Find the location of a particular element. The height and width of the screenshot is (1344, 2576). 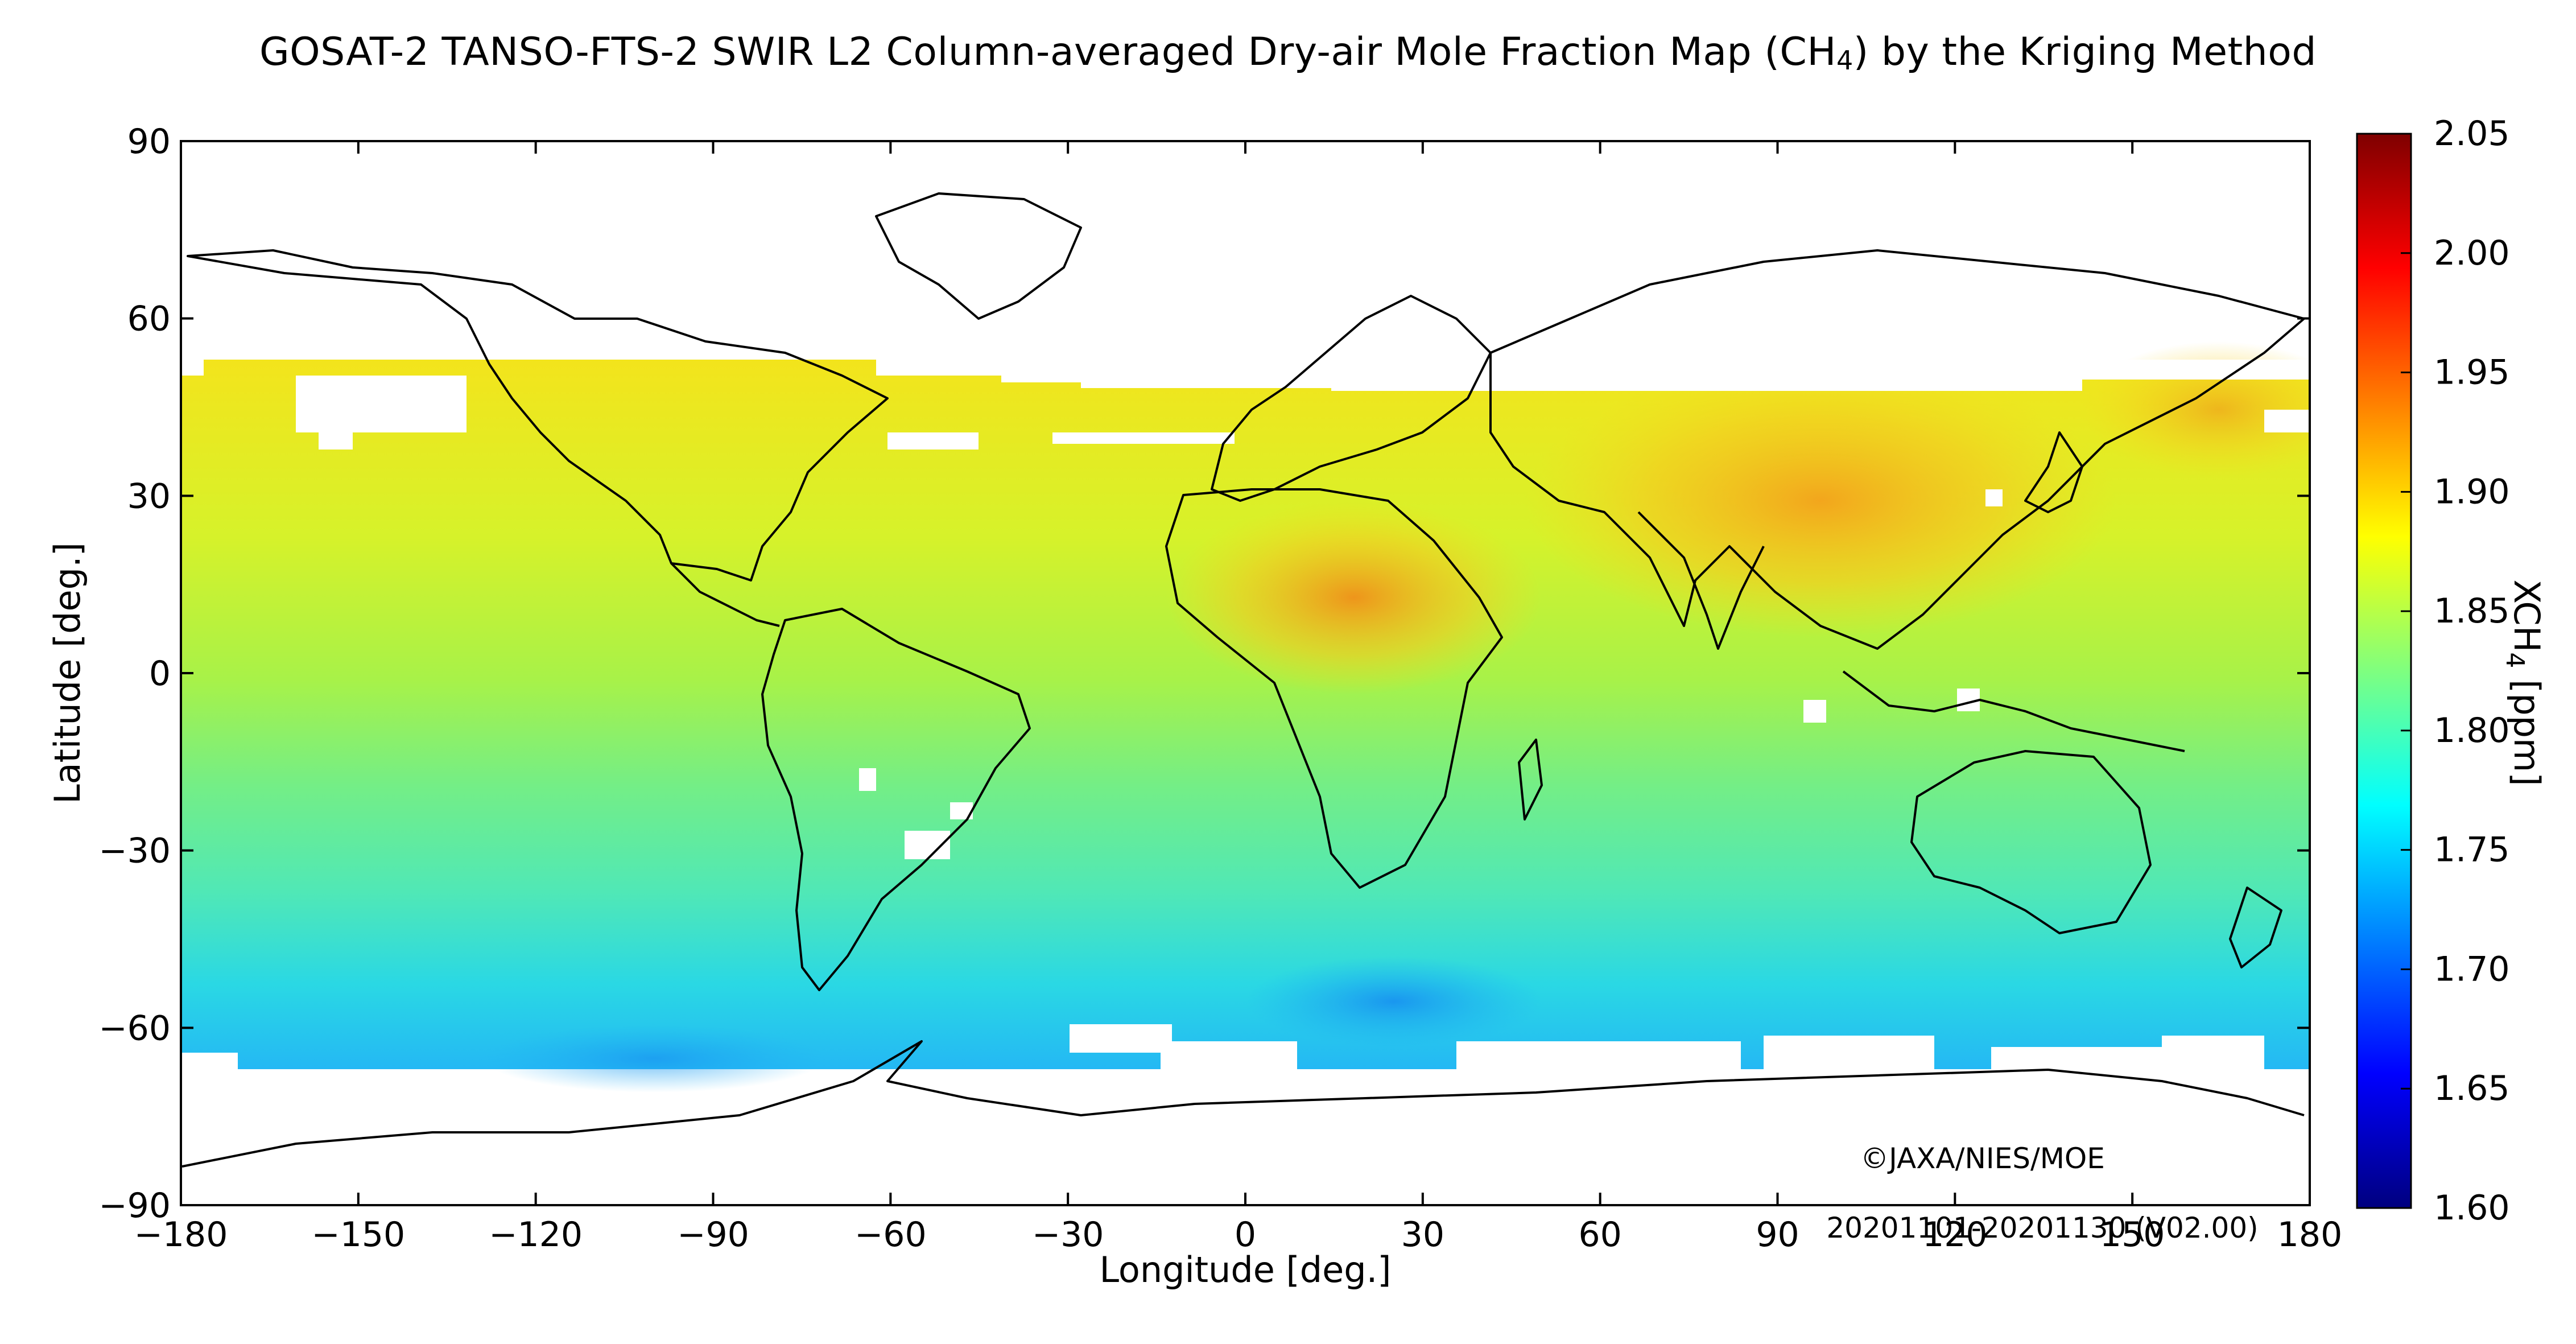

y-tick-label: 0 is located at coordinates (160, 674).